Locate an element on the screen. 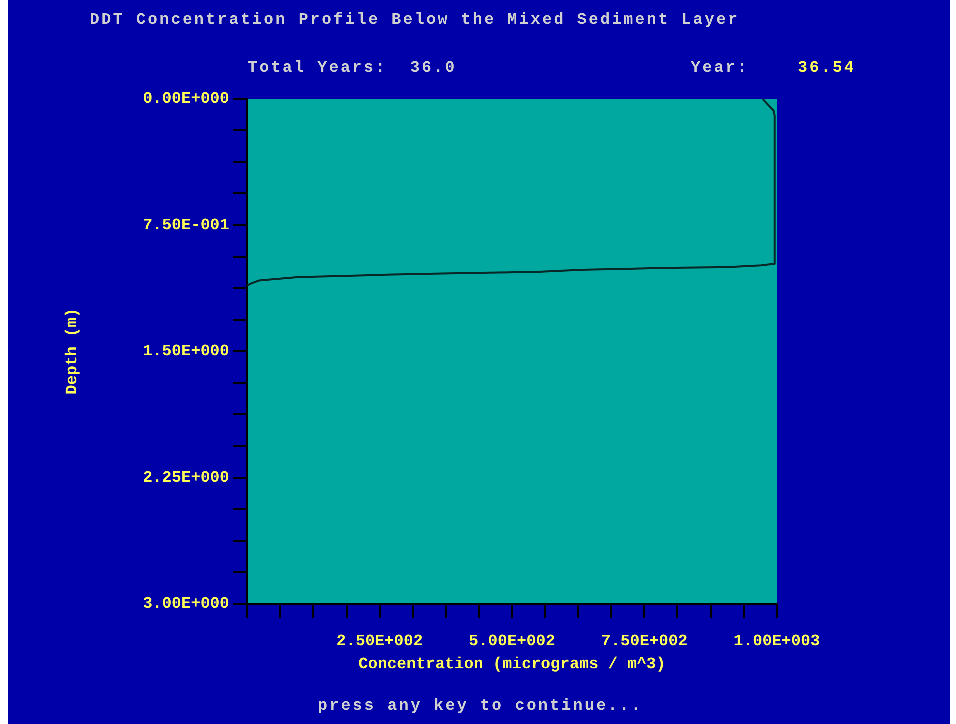 This screenshot has height=724, width=956. y-tick-label: 2.25E+000 is located at coordinates (186, 477).